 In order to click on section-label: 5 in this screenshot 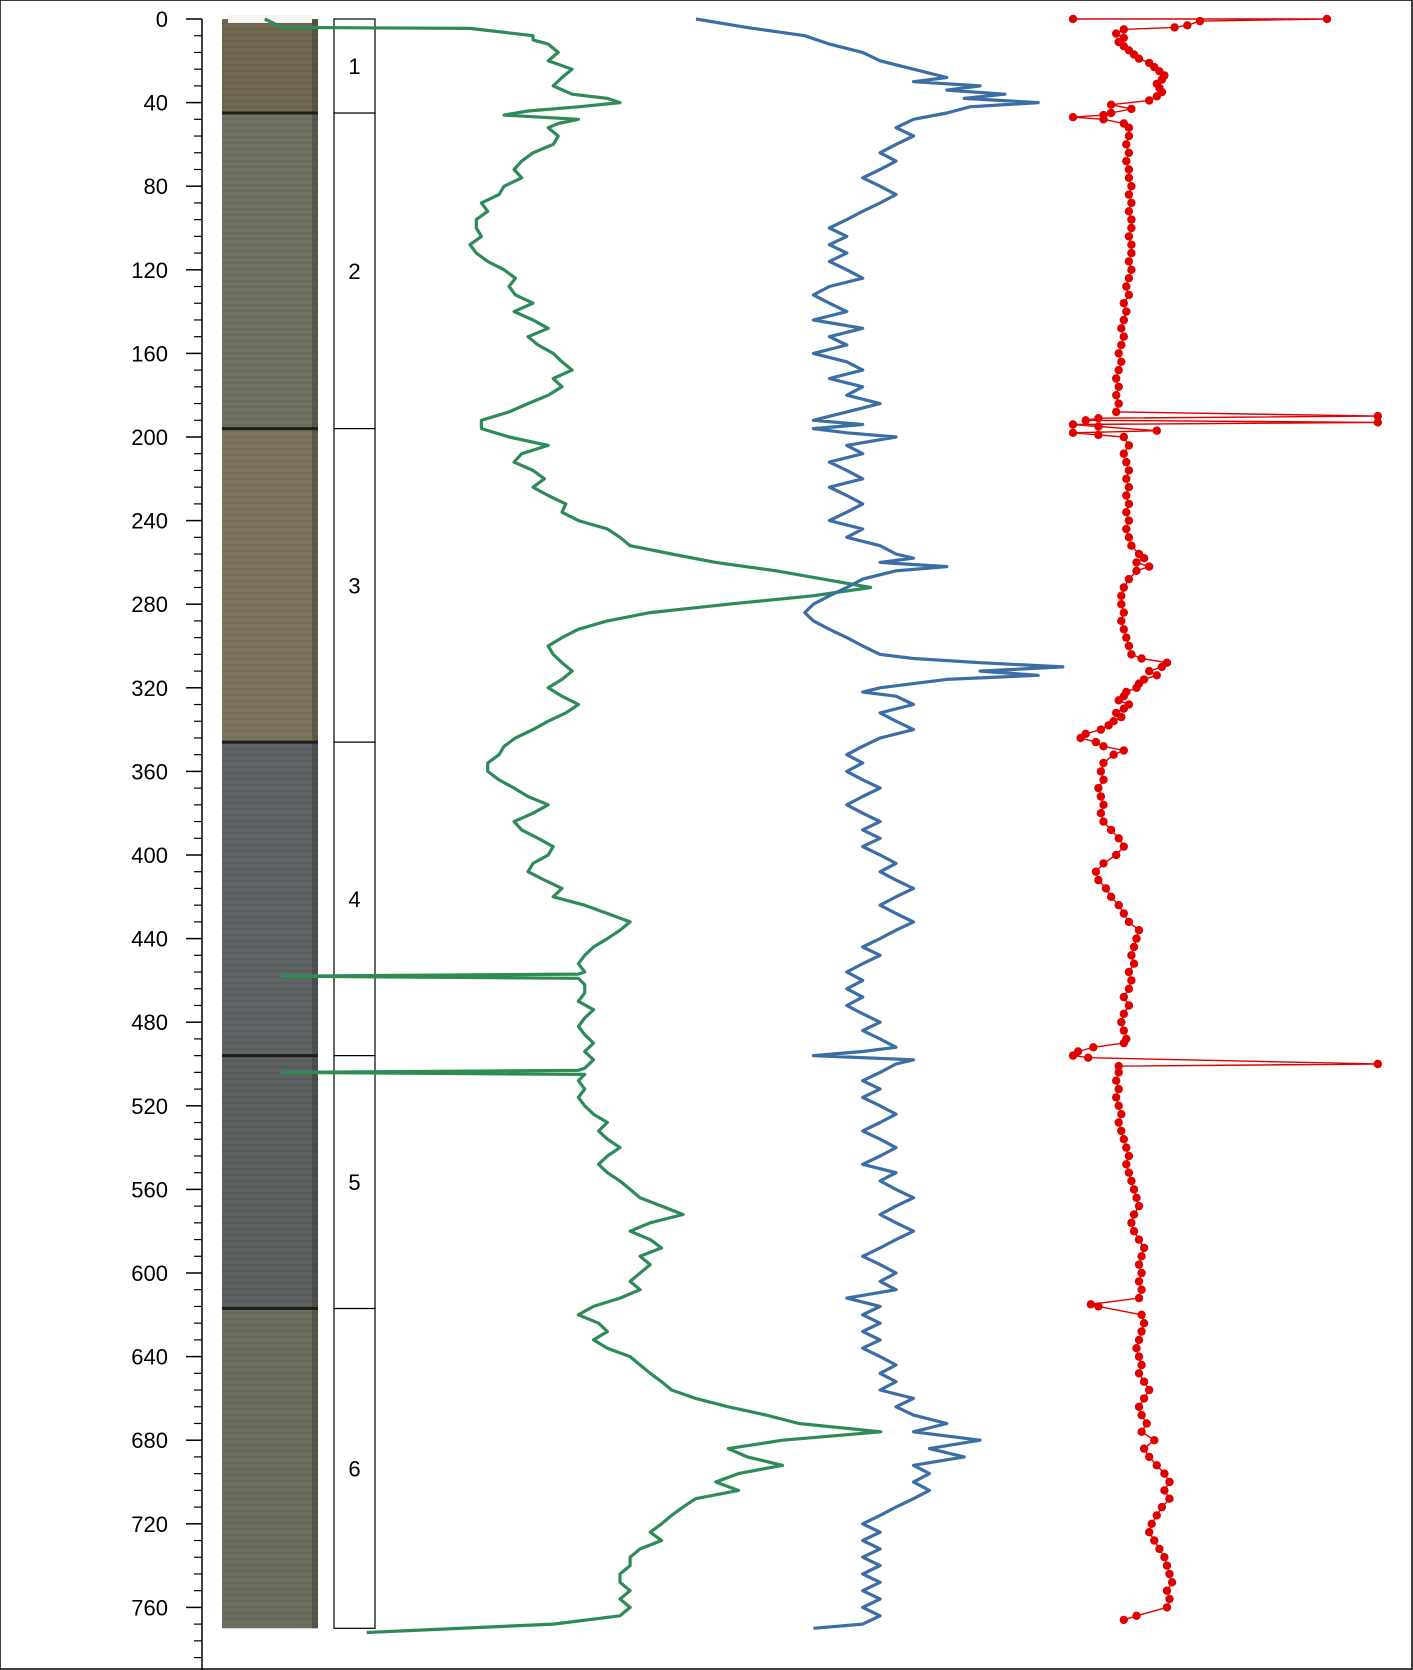, I will do `click(354, 1182)`.